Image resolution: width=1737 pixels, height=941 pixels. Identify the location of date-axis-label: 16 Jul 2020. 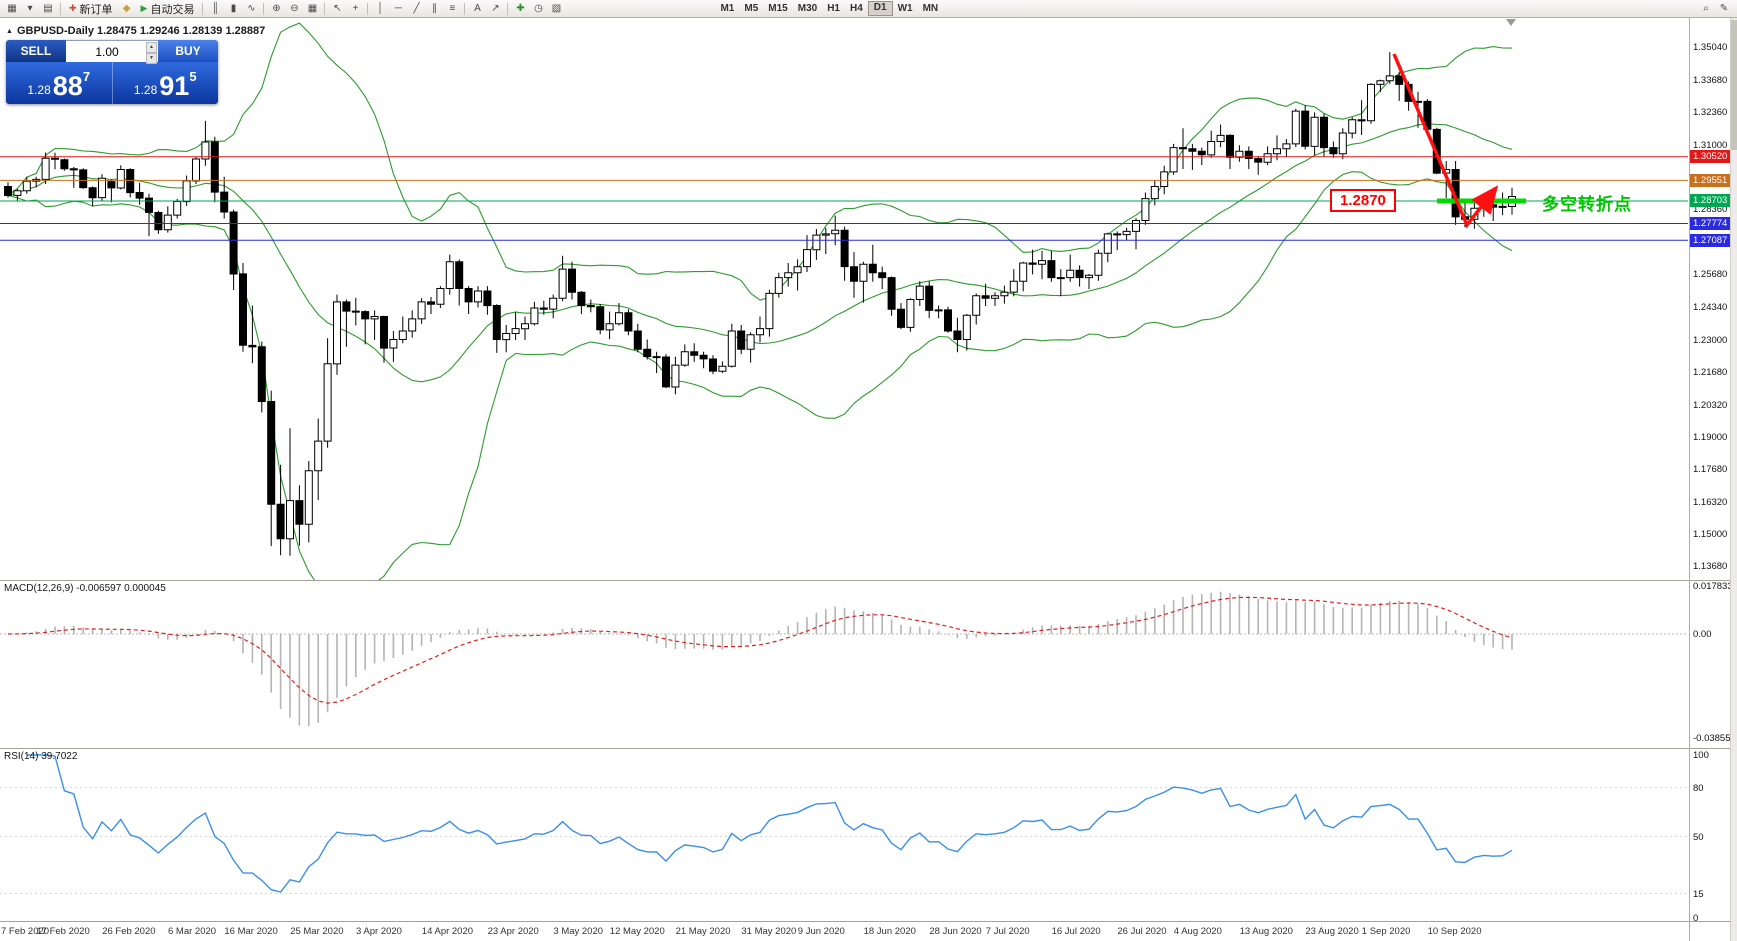
(1076, 931).